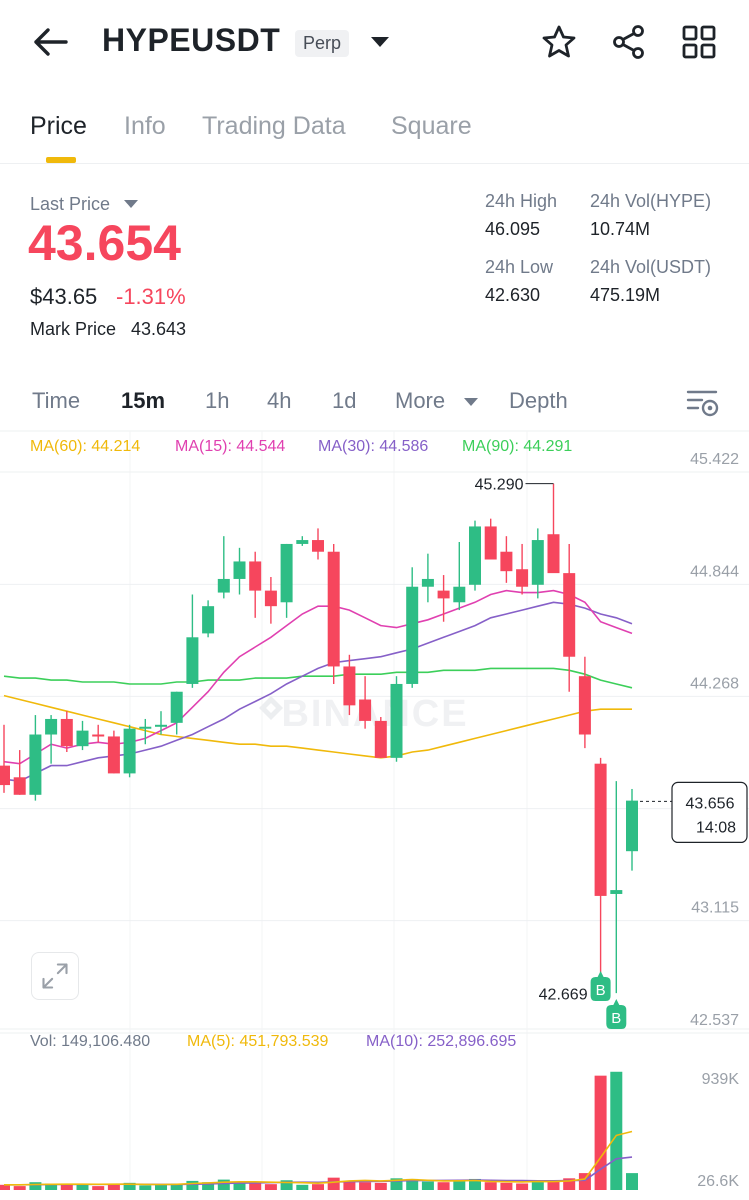 The image size is (749, 1200). I want to click on top-bar: HYPEUSDT Perp, so click(374, 44).